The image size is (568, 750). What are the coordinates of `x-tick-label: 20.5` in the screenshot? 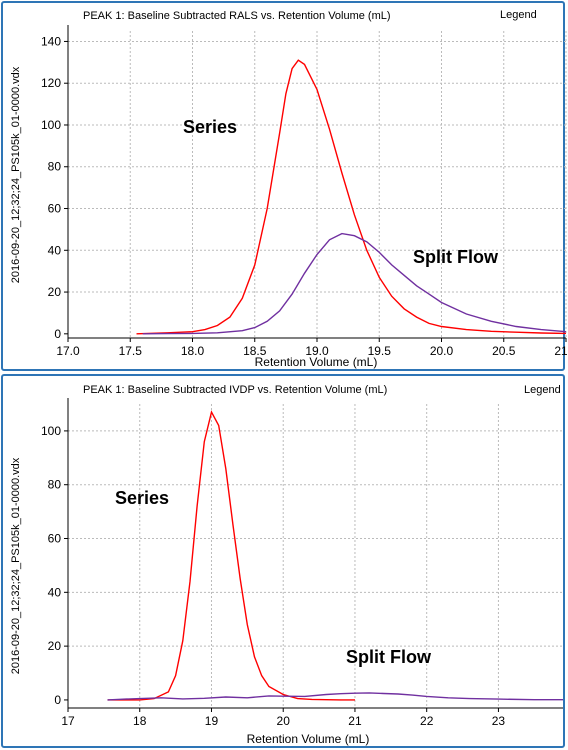 It's located at (504, 351).